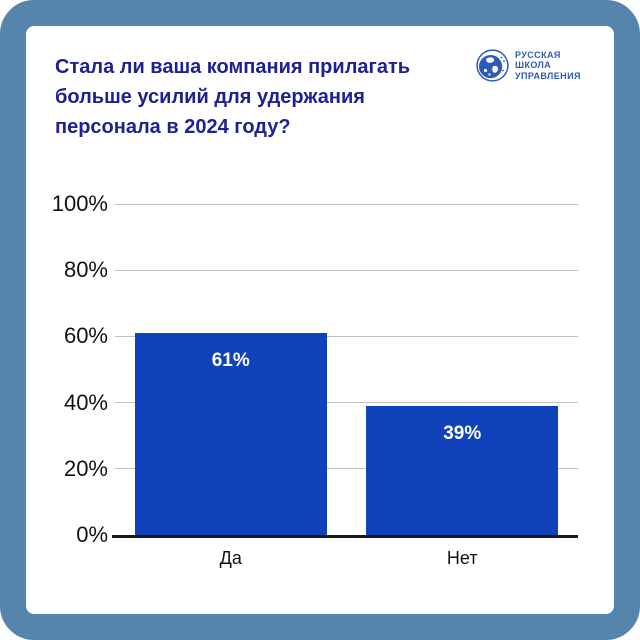  What do you see at coordinates (230, 558) in the screenshot?
I see `x-axis-label: Да` at bounding box center [230, 558].